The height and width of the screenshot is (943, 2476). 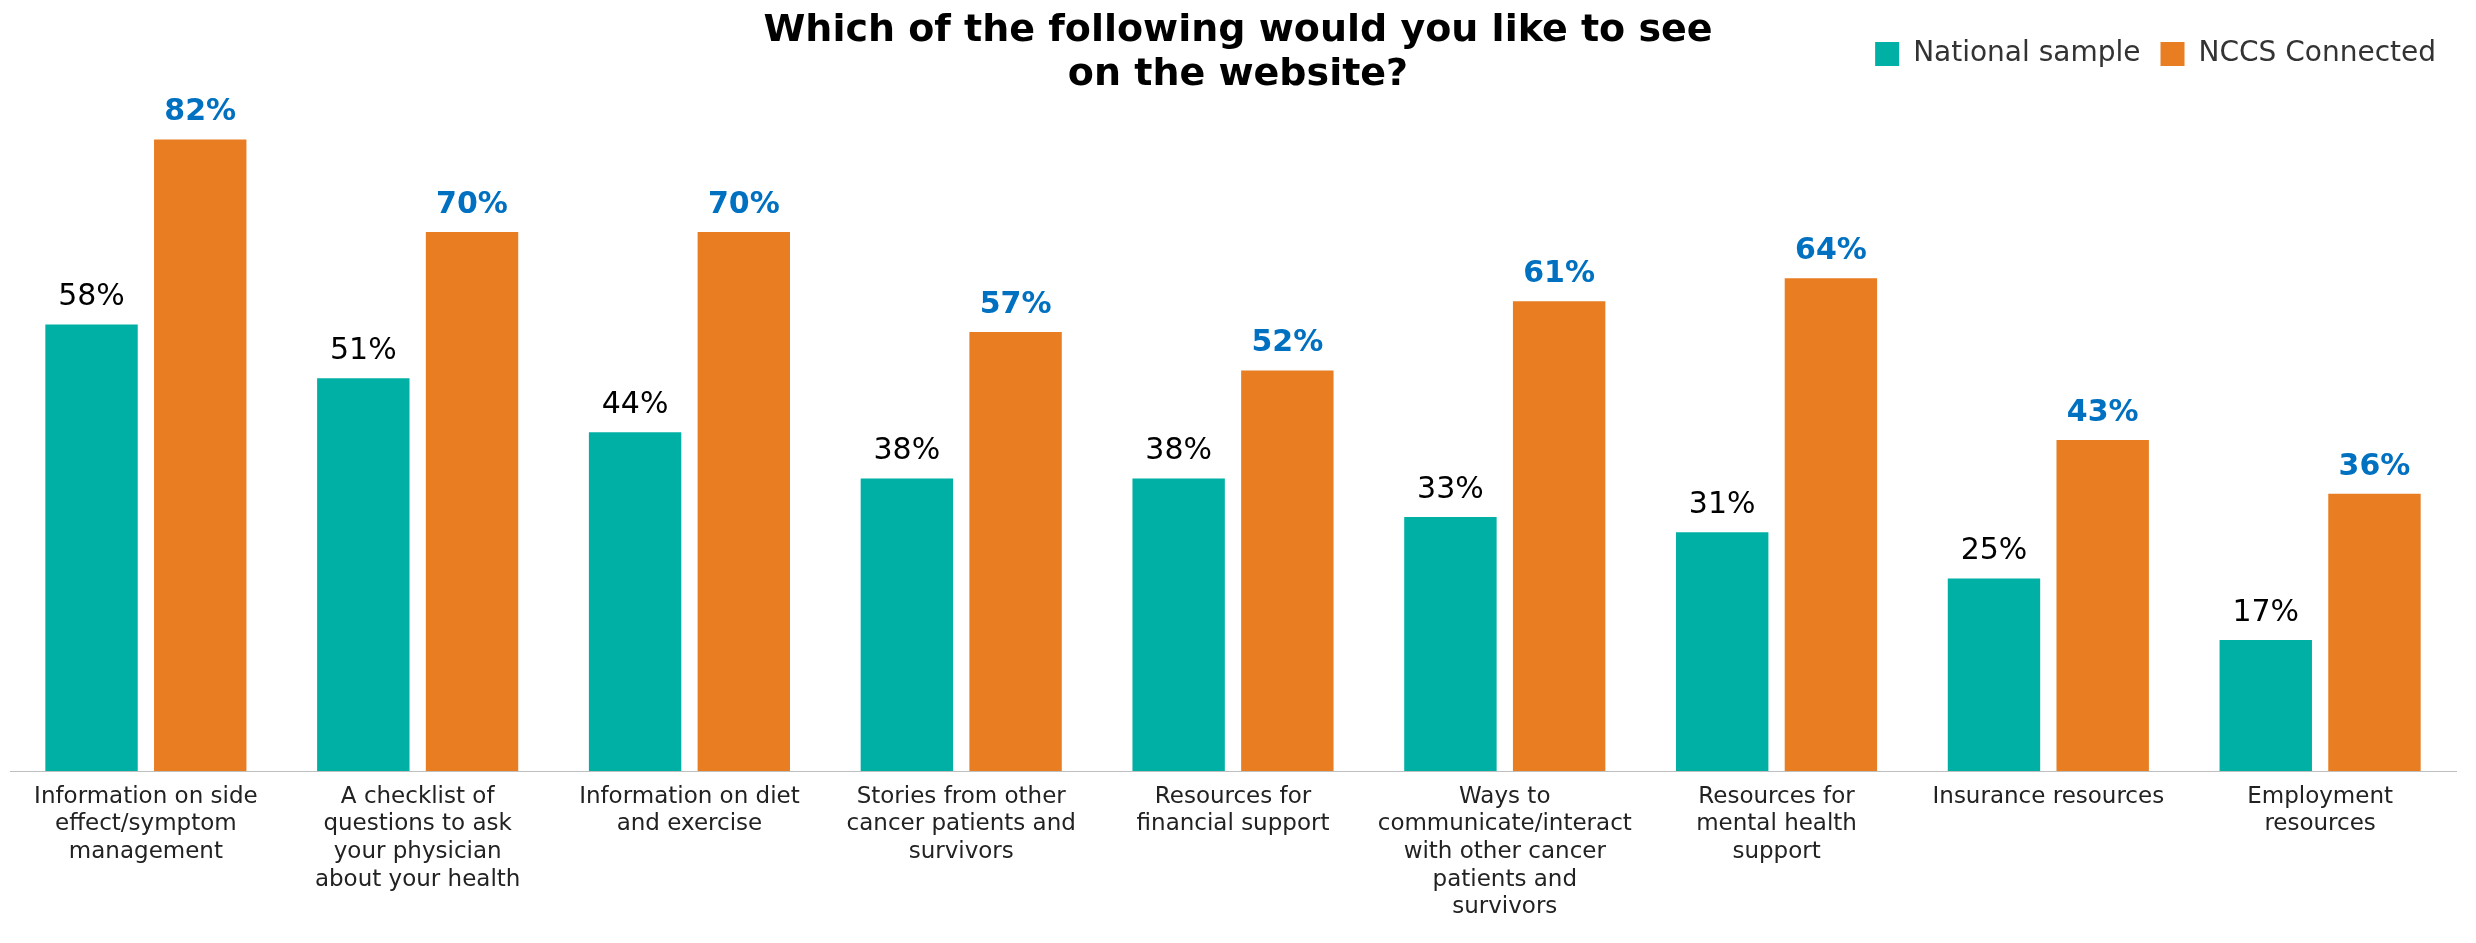 I want to click on x-tick-label: Stories from other cancer patients and survivors, so click(x=961, y=822).